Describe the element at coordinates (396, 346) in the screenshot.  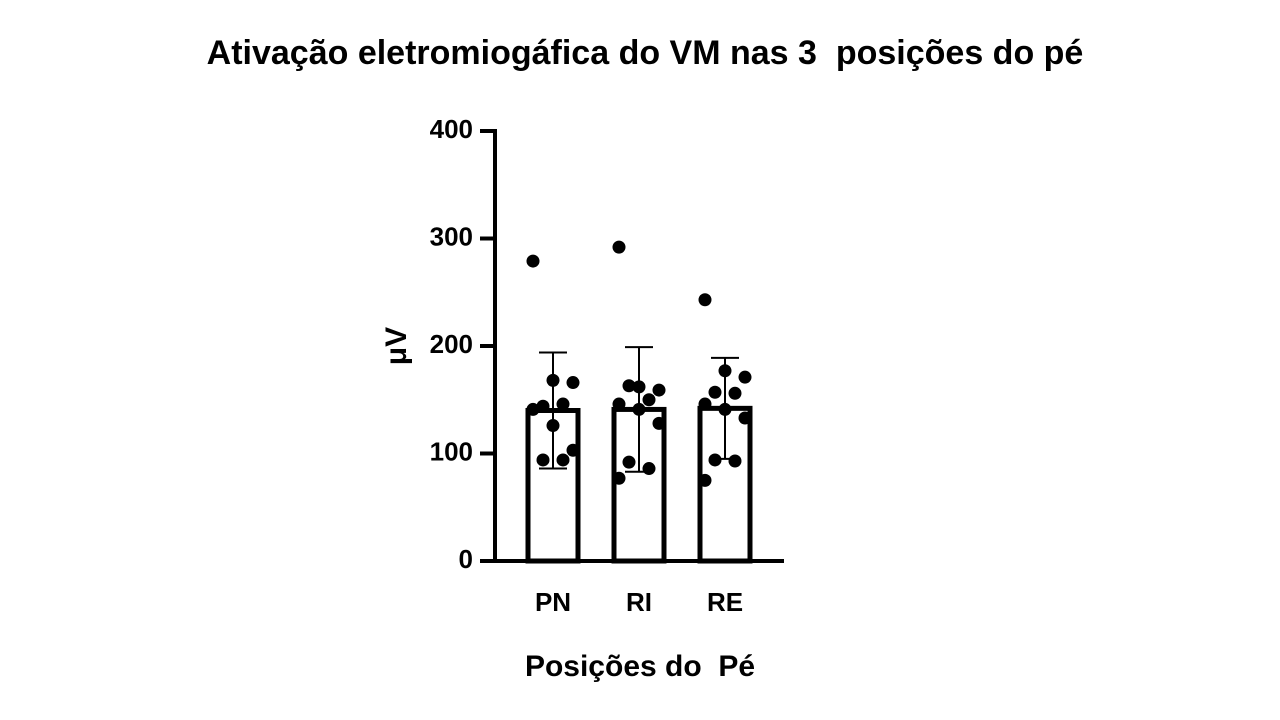
I see `y-axis-title: μV` at that location.